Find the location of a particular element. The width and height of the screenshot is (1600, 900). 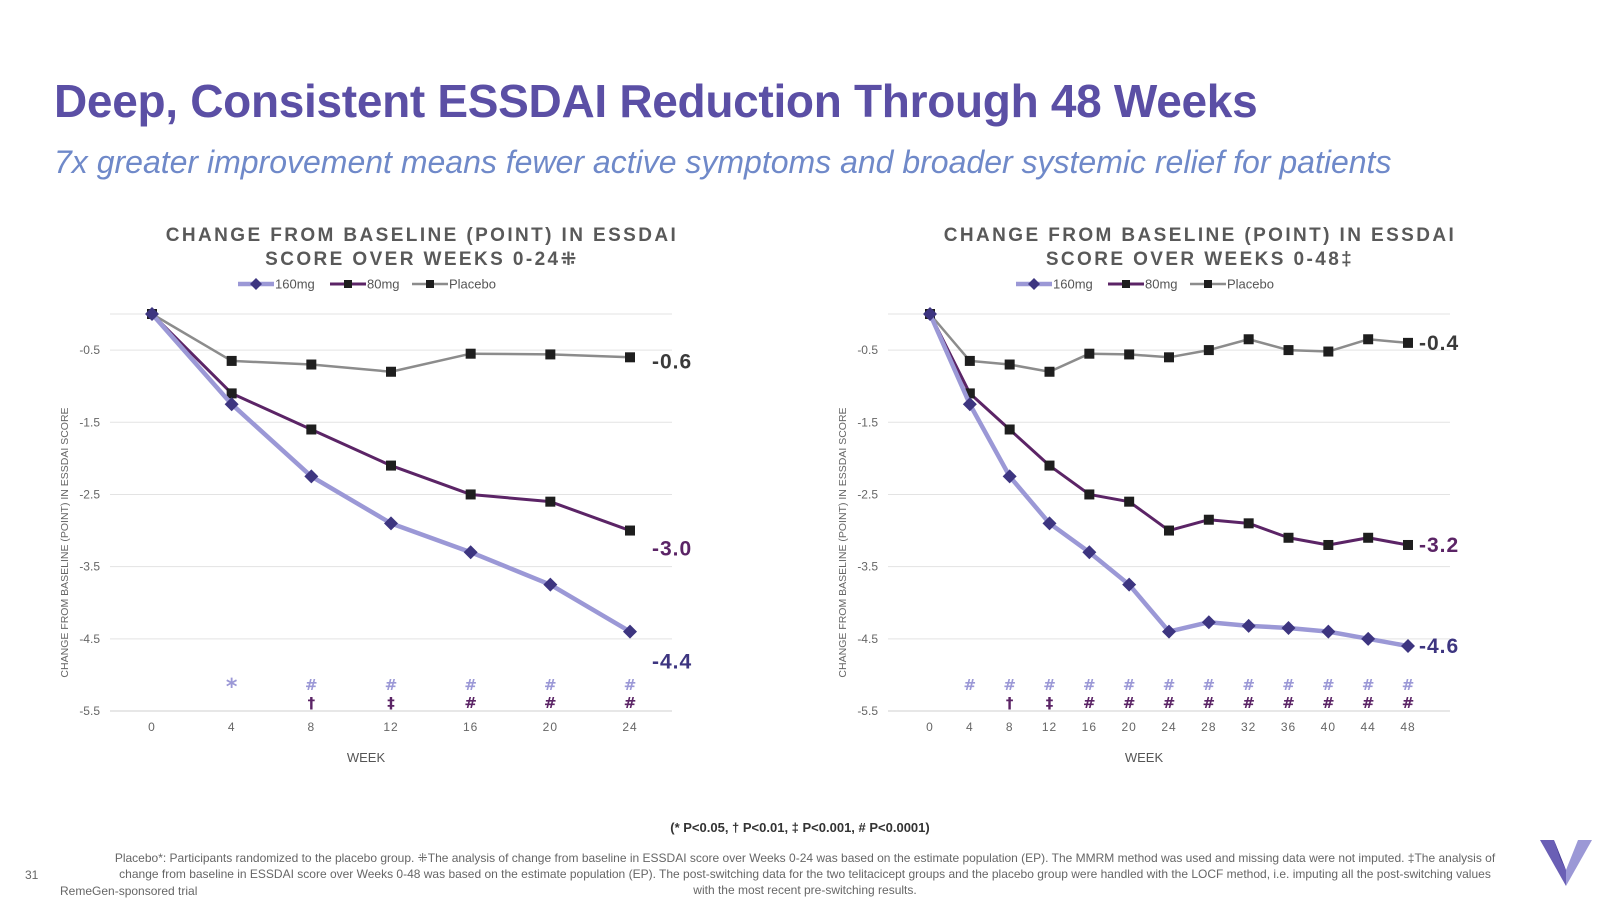

x-tick-label: 16 is located at coordinates (470, 727).